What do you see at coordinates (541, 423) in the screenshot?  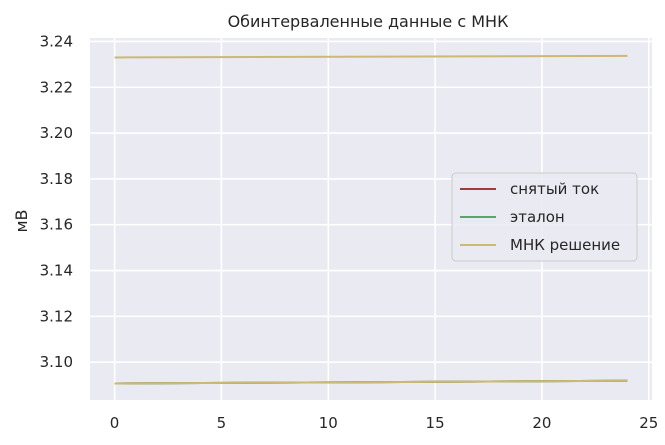 I see `x-tick-label: 20` at bounding box center [541, 423].